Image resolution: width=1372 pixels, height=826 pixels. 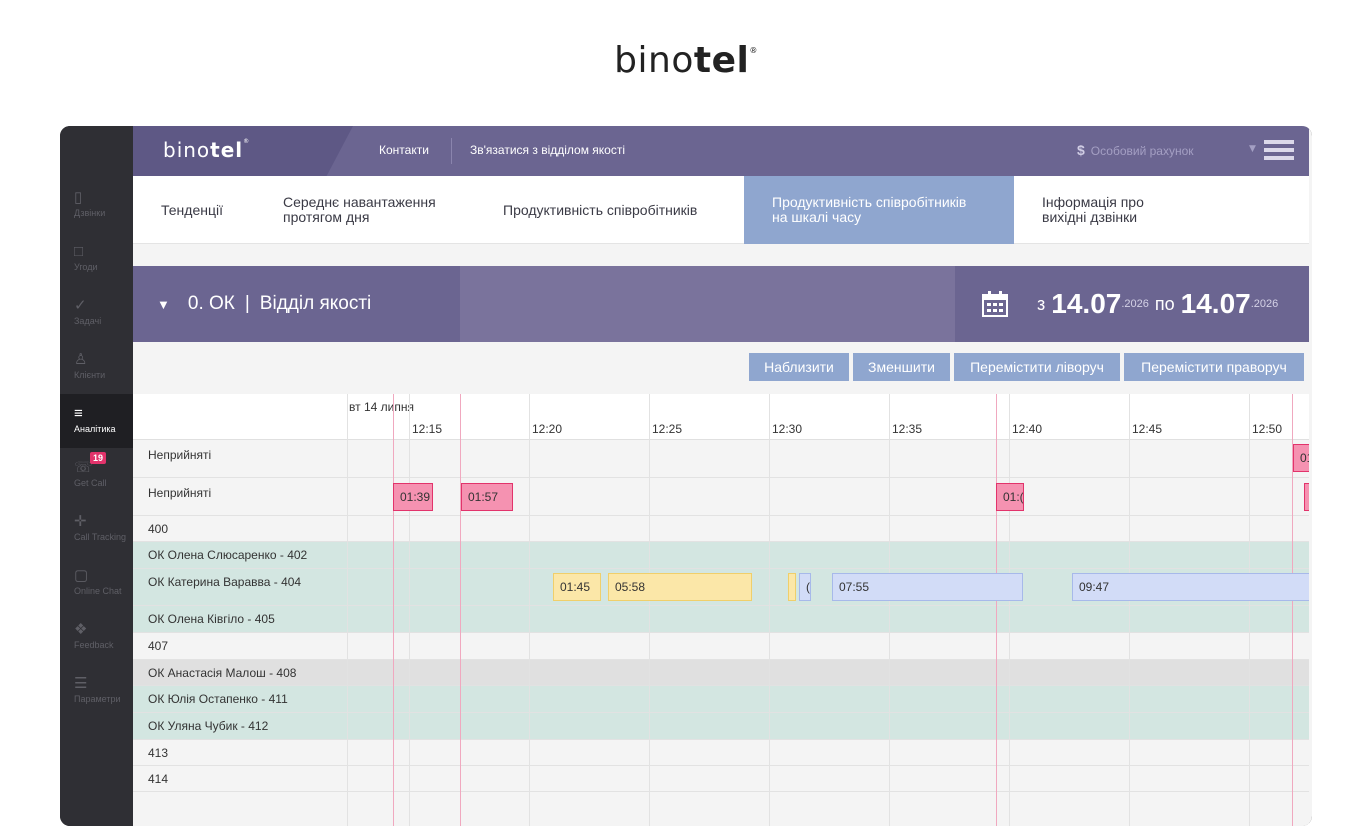 I want to click on time-tick: 12:15, so click(x=427, y=429).